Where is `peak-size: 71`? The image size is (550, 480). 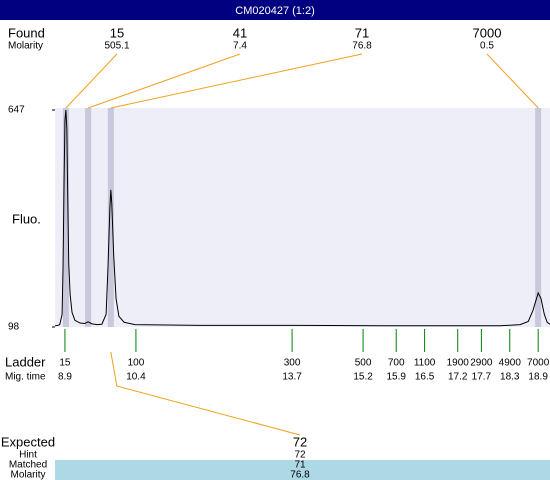
peak-size: 71 is located at coordinates (362, 32).